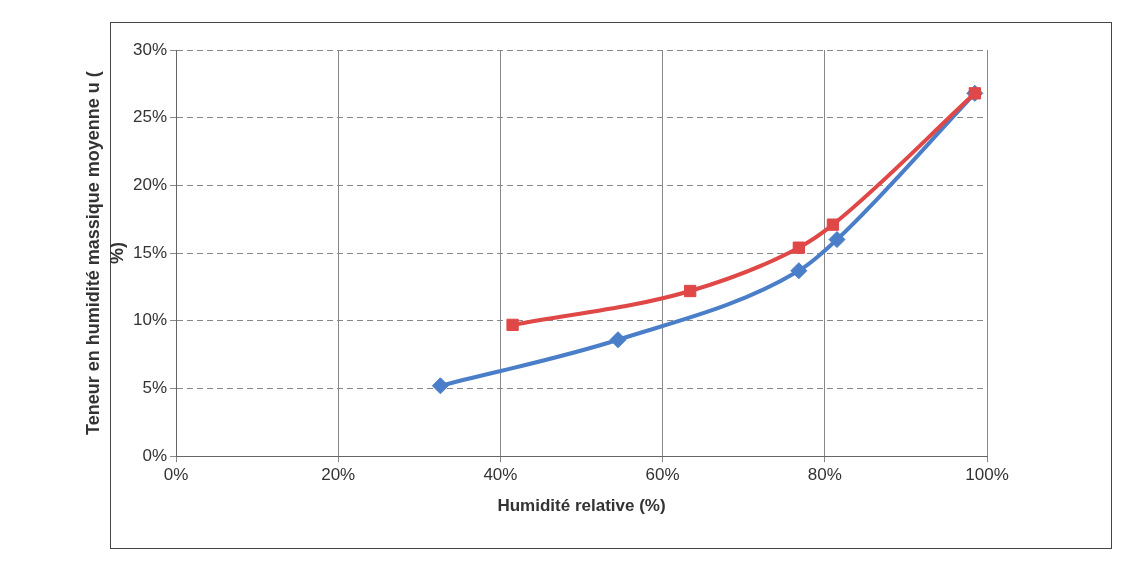 Image resolution: width=1137 pixels, height=569 pixels. I want to click on x-tick-label: 0%, so click(176, 475).